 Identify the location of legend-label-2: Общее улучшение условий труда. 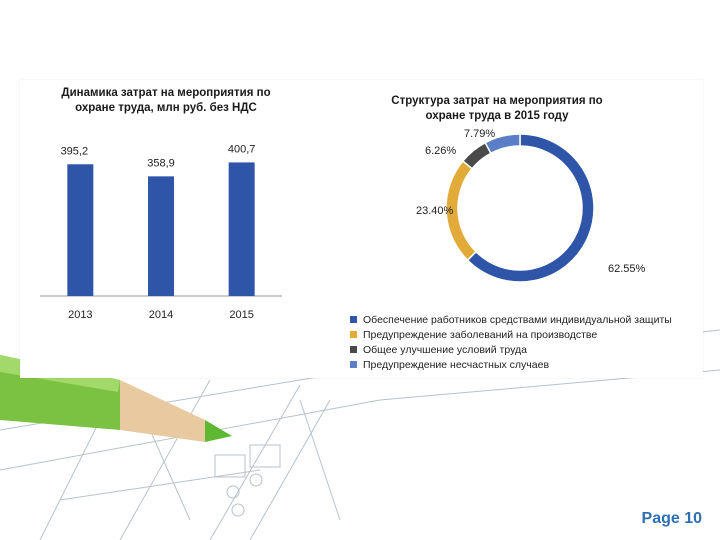
(445, 349).